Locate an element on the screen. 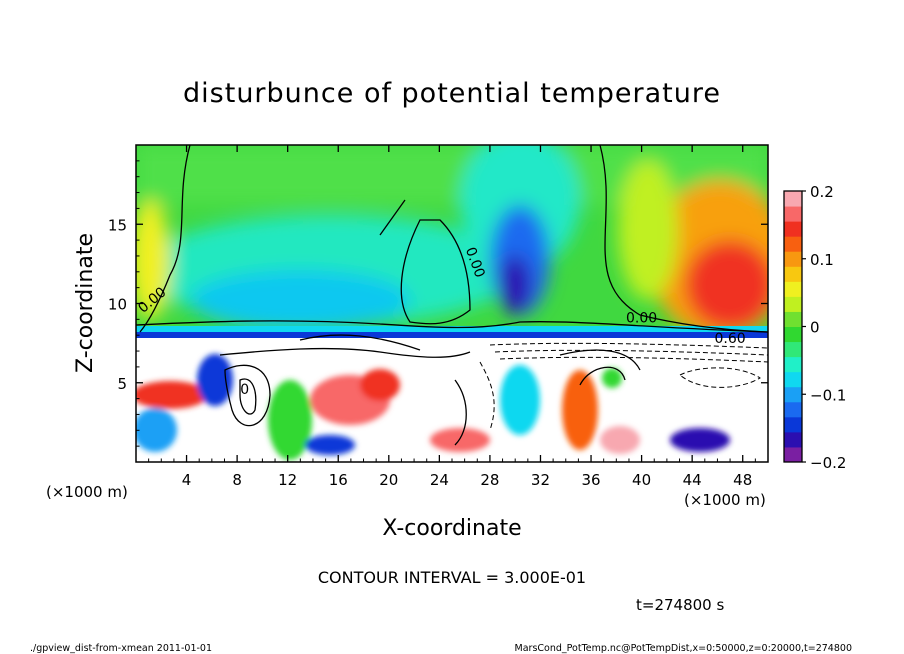 This screenshot has width=904, height=654. colorbar-tick-label: 0 is located at coordinates (815, 328).